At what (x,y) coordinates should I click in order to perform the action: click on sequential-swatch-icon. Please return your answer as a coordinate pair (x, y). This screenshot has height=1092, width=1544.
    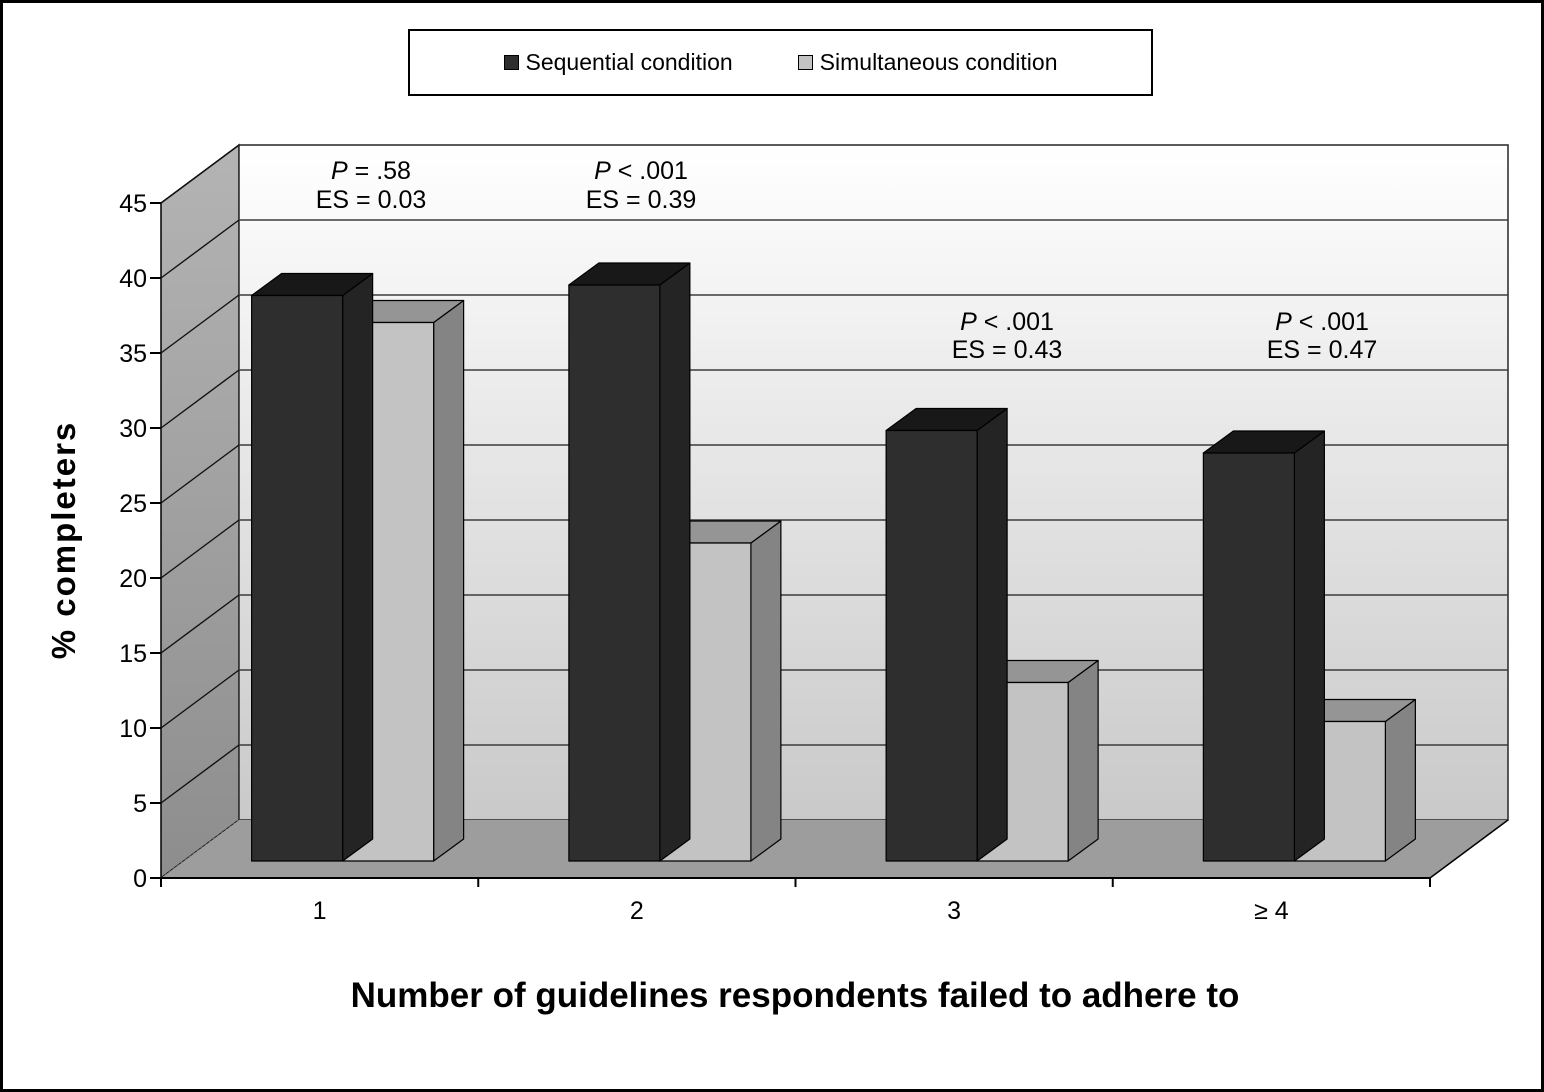
    Looking at the image, I should click on (511, 62).